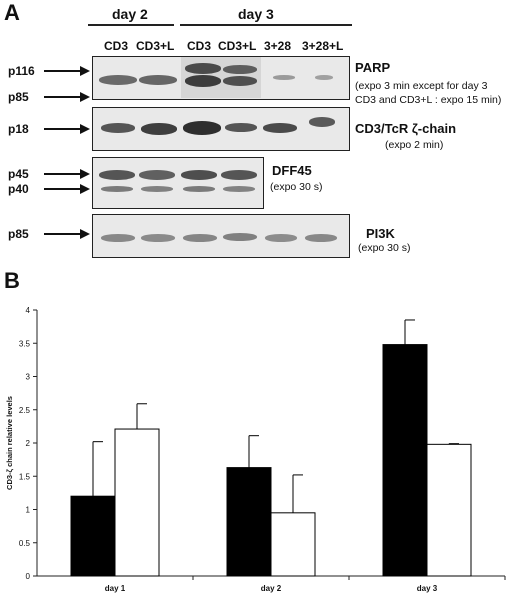 The image size is (520, 595). What do you see at coordinates (28, 443) in the screenshot?
I see `y-tick-label: 2` at bounding box center [28, 443].